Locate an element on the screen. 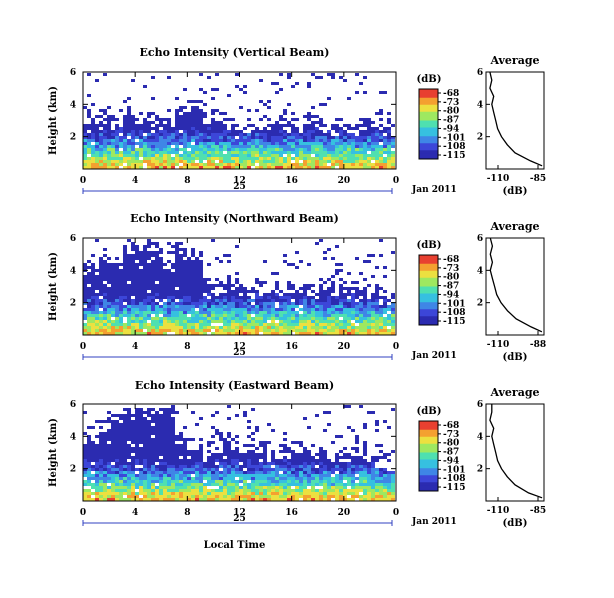 This screenshot has width=614, height=598. panel-title: Echo Intensity (Eastward Beam) is located at coordinates (234, 385).